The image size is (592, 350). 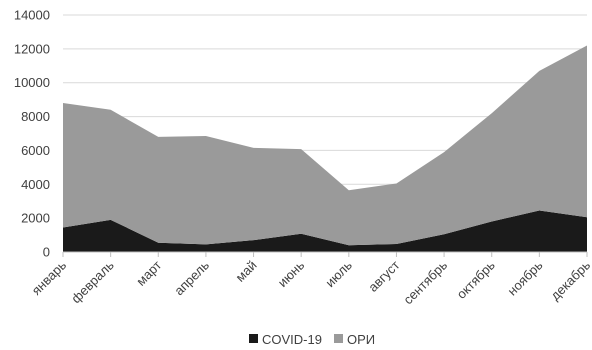 What do you see at coordinates (325, 231) in the screenshot?
I see `covid-area` at bounding box center [325, 231].